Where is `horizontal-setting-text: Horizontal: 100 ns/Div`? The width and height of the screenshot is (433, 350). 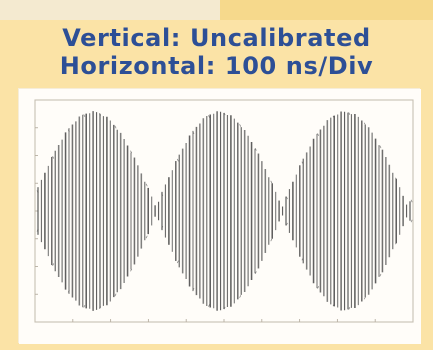
horizontal-setting-text: Horizontal: 100 ns/Div is located at coordinates (216, 66).